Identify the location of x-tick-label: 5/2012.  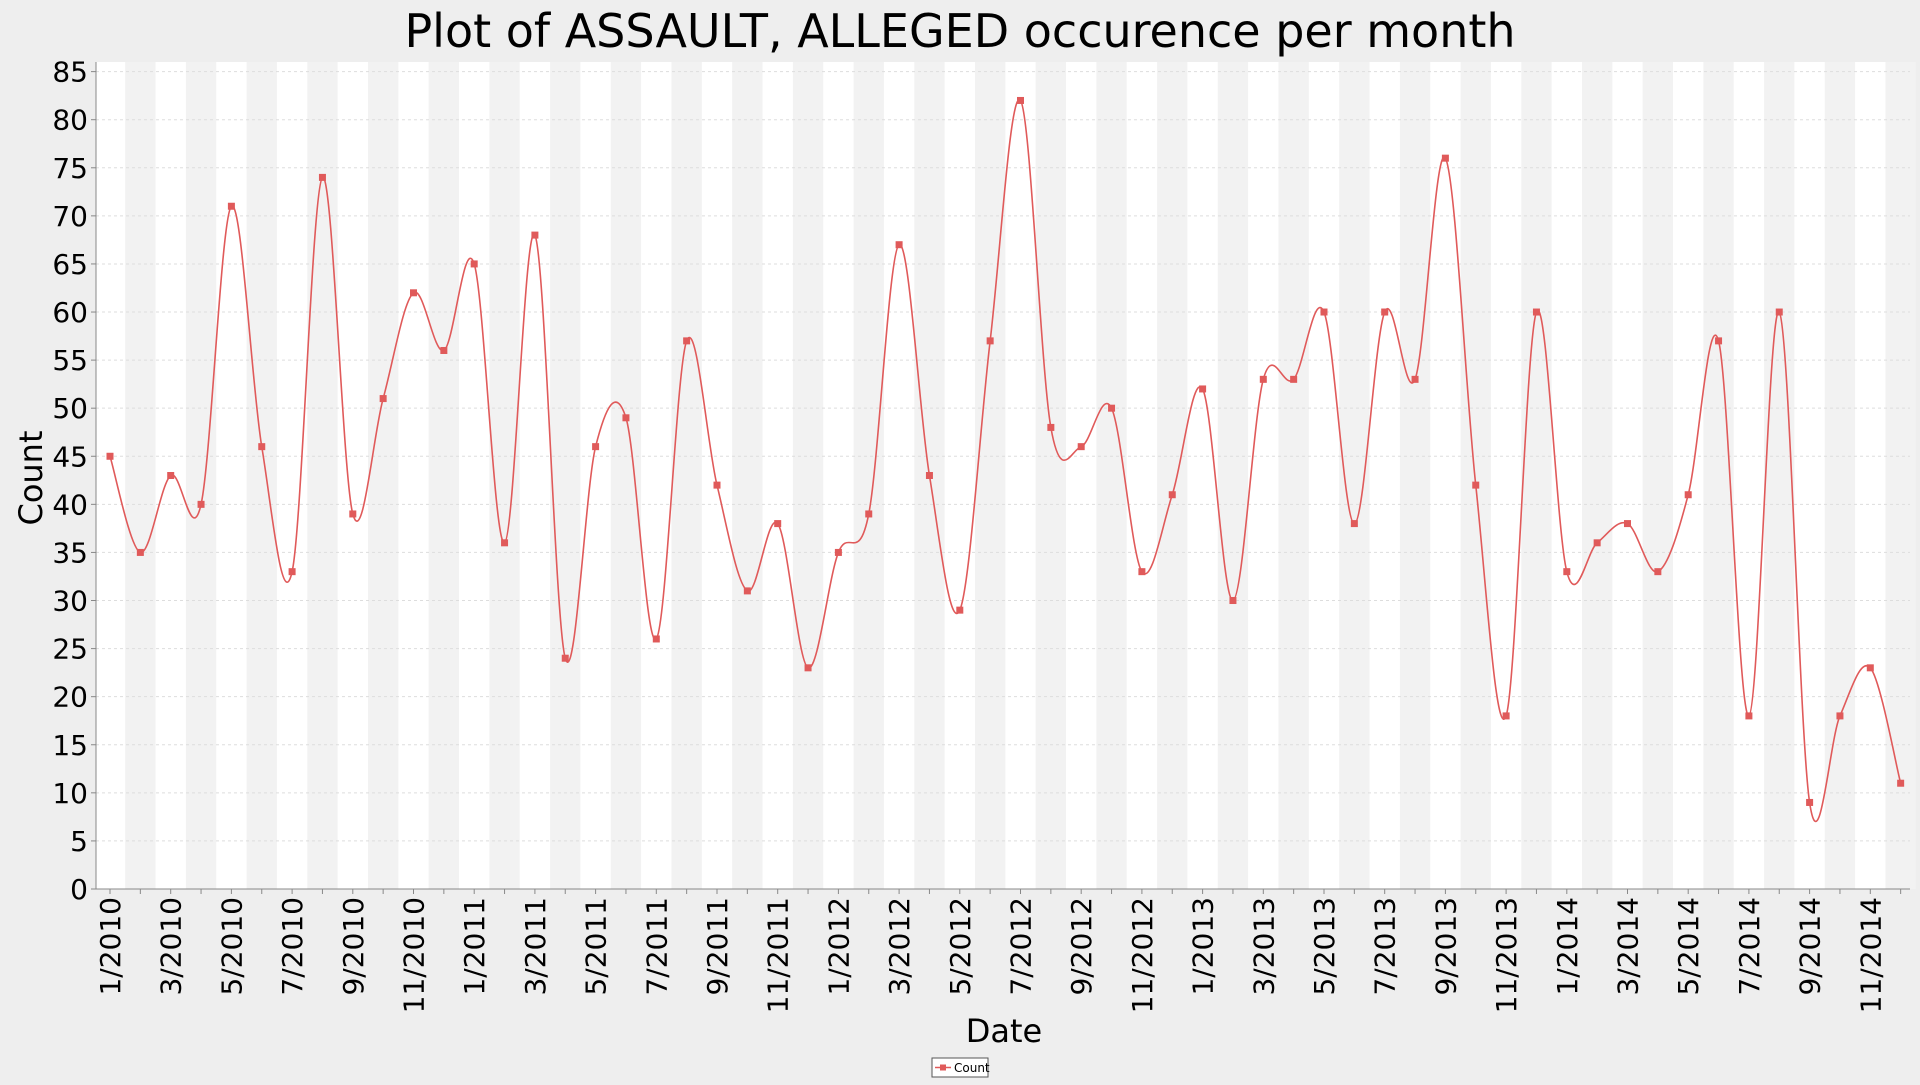
(960, 946).